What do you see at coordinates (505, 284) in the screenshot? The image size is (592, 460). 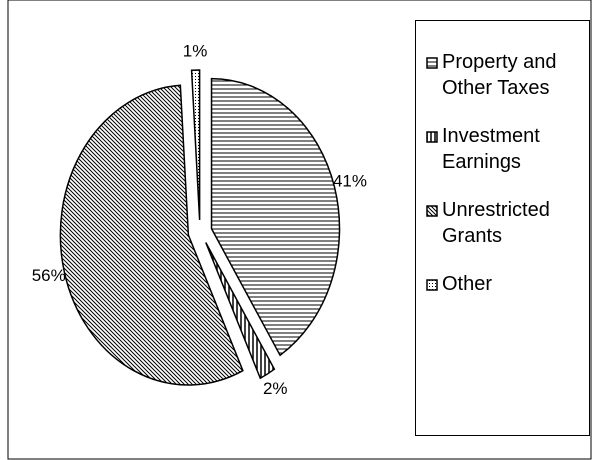 I see `legend-entry: Other` at bounding box center [505, 284].